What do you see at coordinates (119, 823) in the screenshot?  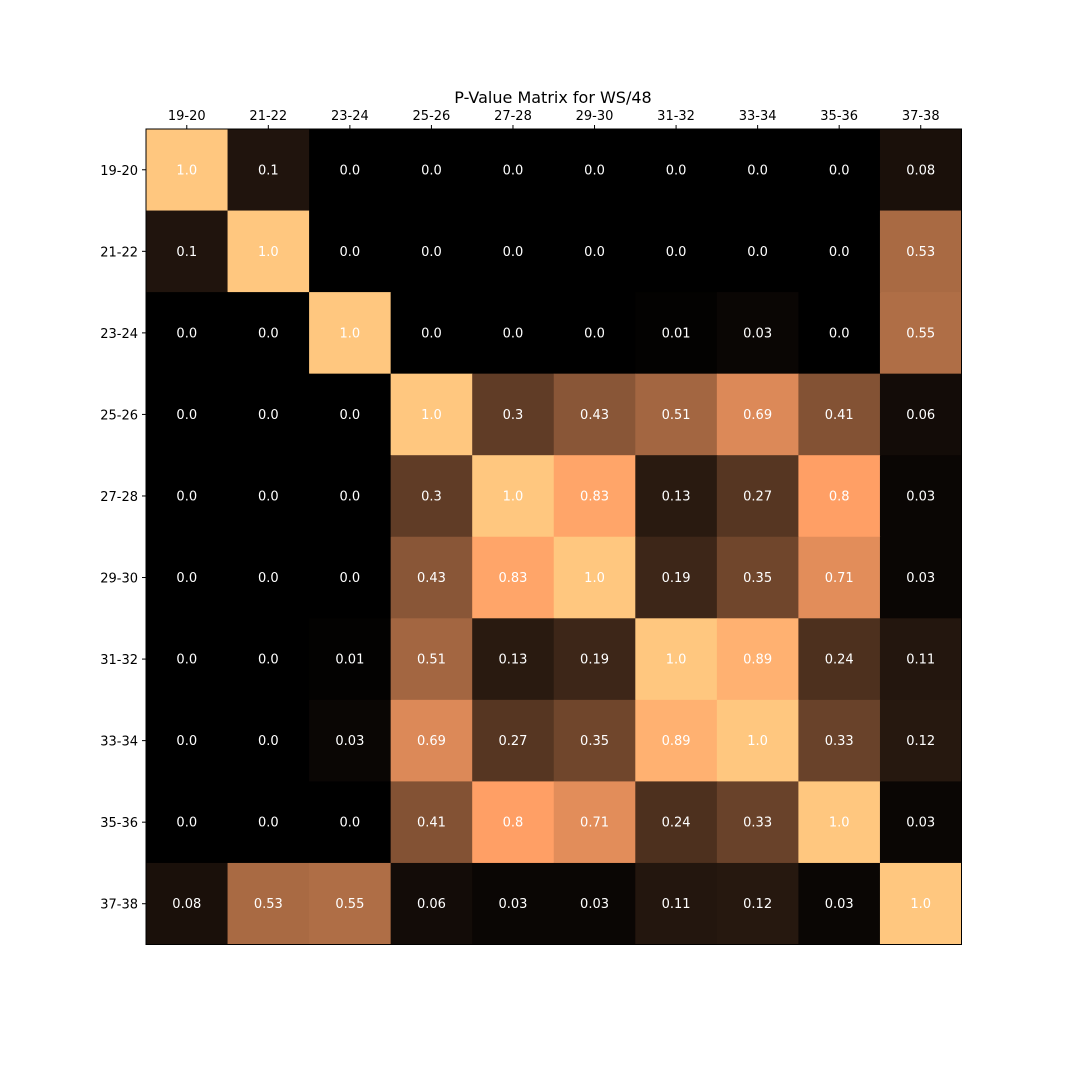 I see `y-tick-label: 35-36` at bounding box center [119, 823].